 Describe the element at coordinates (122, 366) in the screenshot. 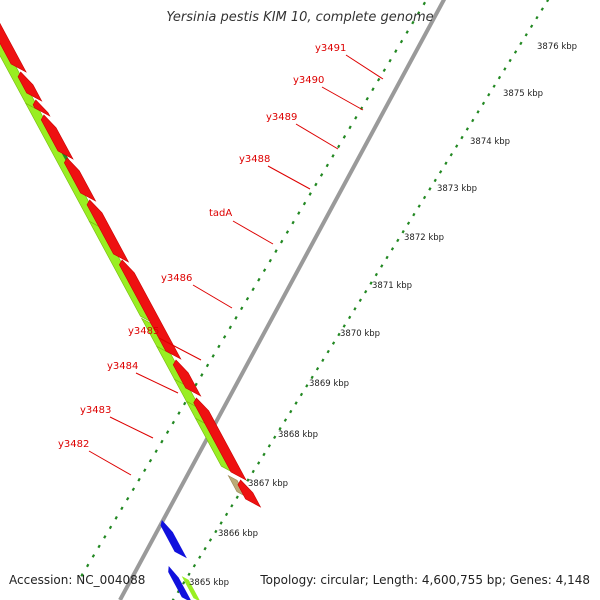

I see `gene-label-y3484: y3484` at that location.